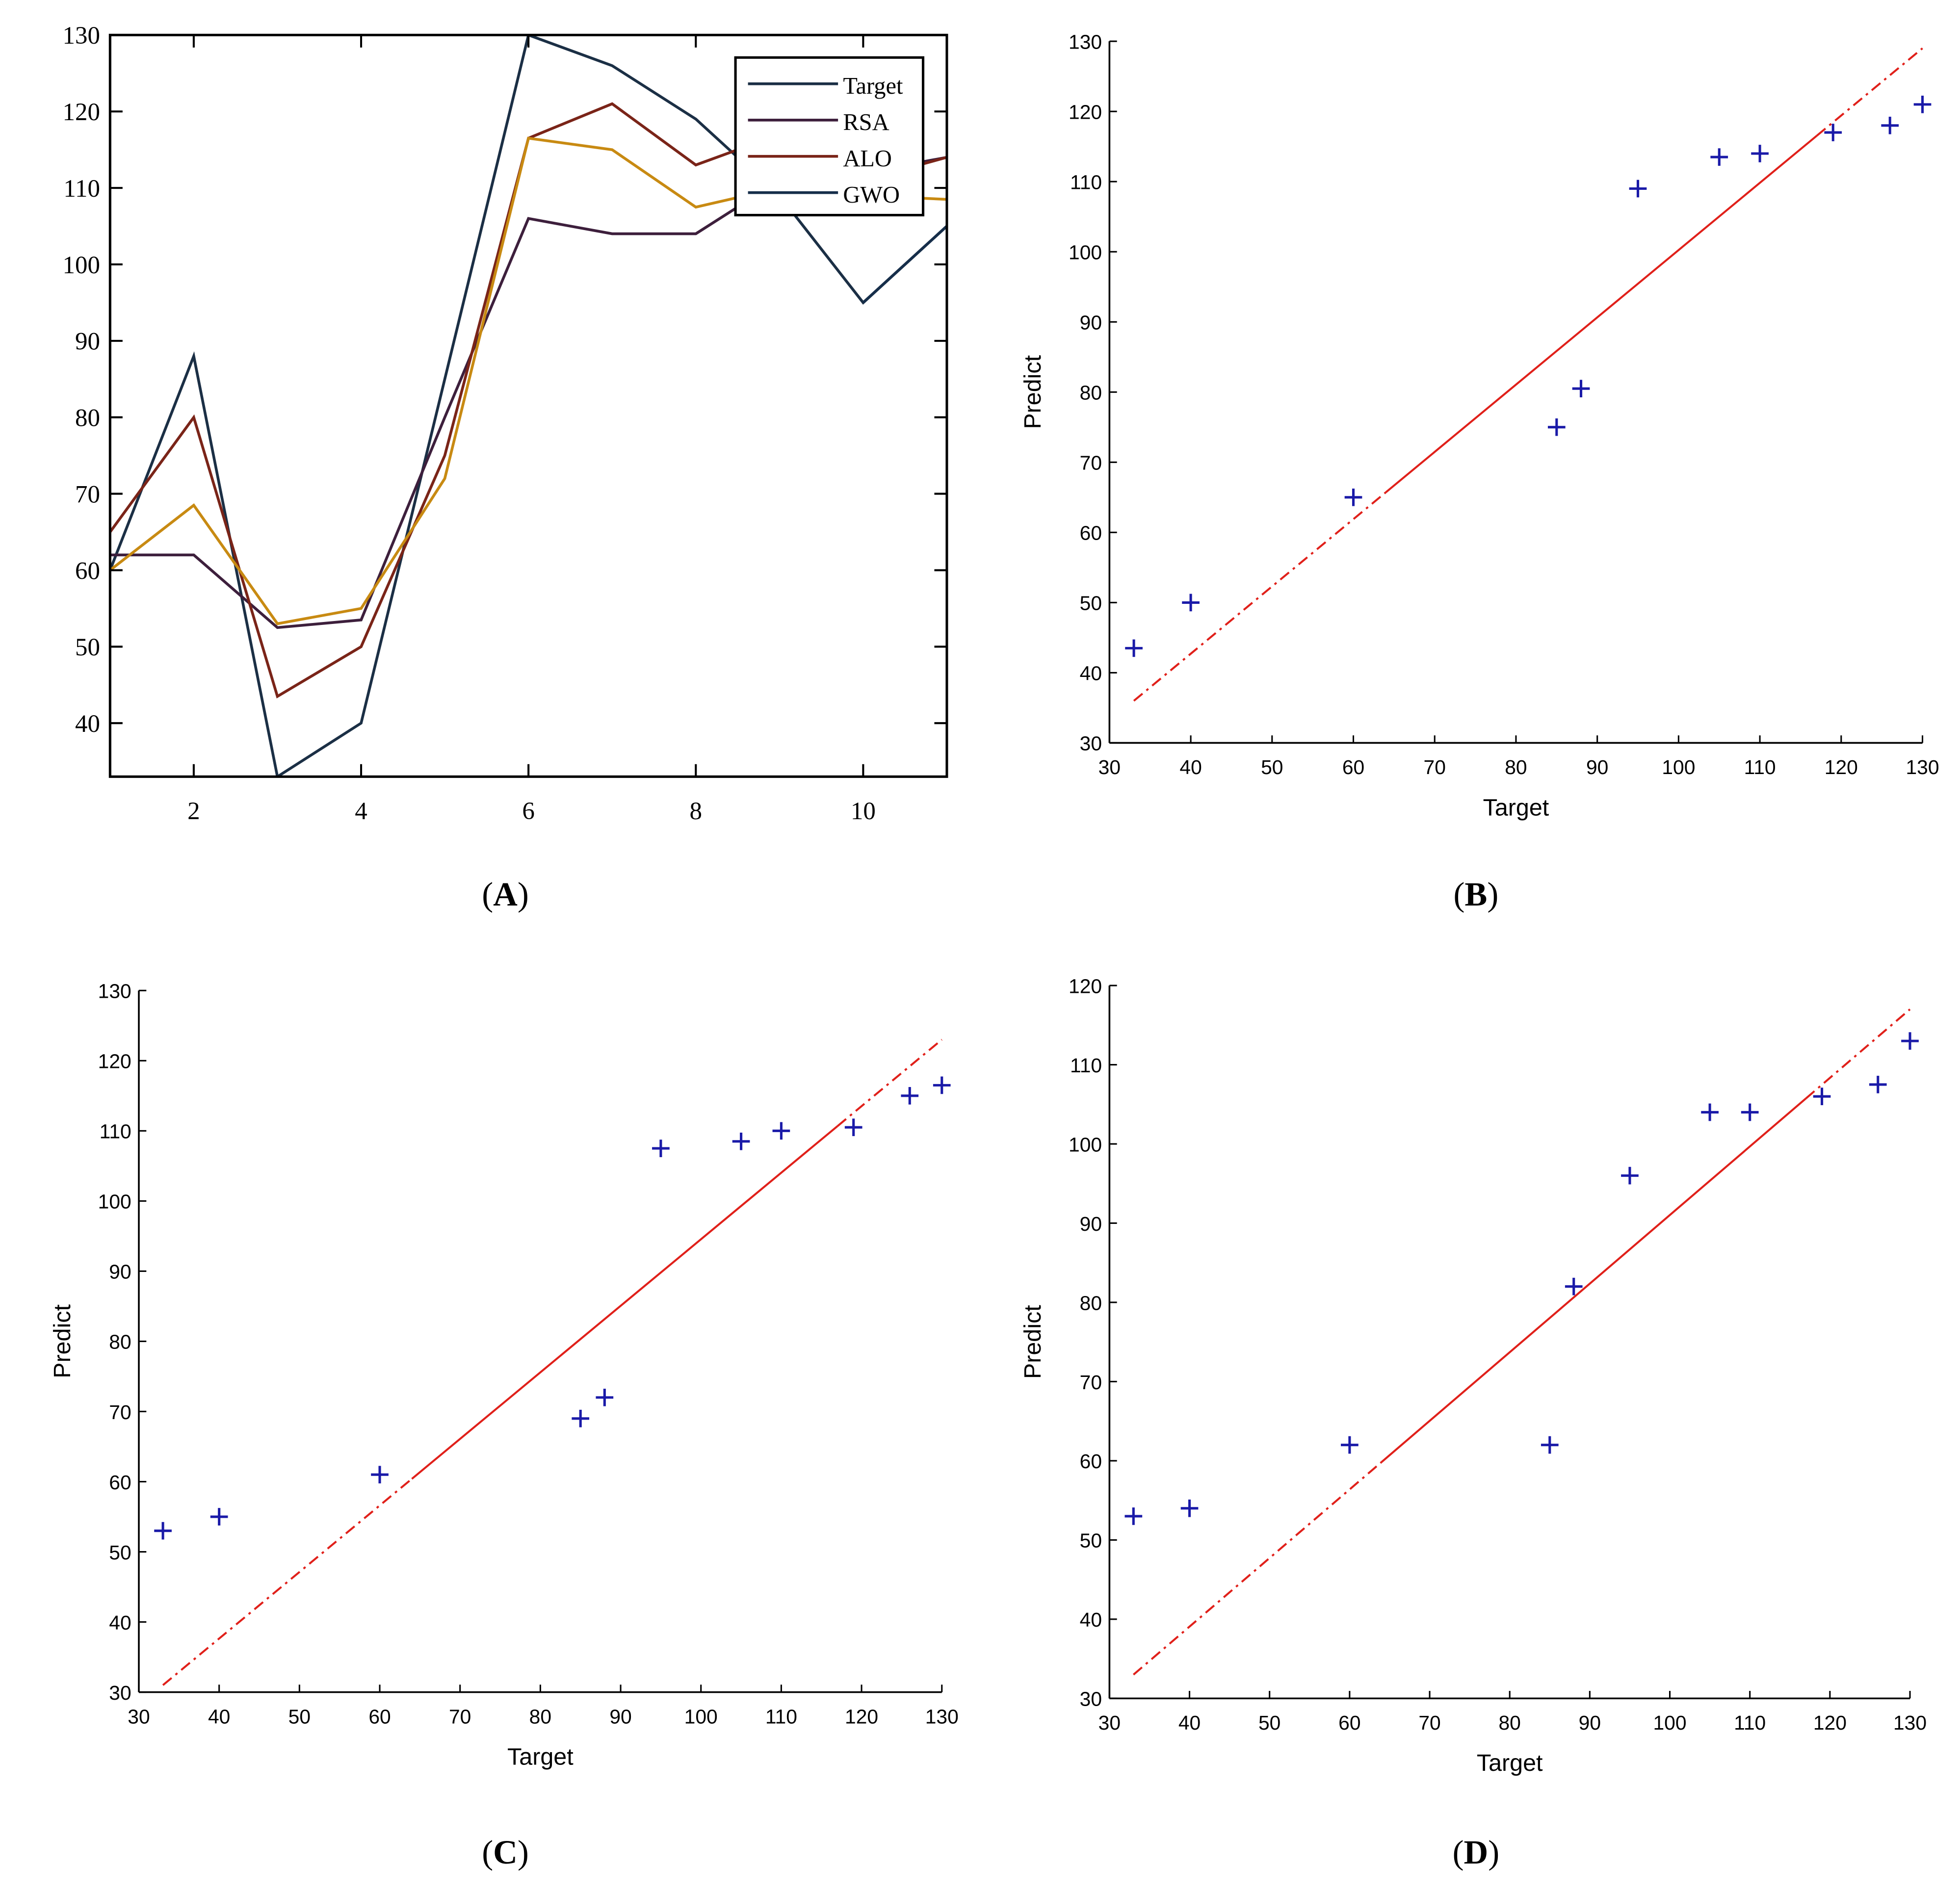 This screenshot has height=1891, width=1960. I want to click on x-tick-label: 6, so click(528, 811).